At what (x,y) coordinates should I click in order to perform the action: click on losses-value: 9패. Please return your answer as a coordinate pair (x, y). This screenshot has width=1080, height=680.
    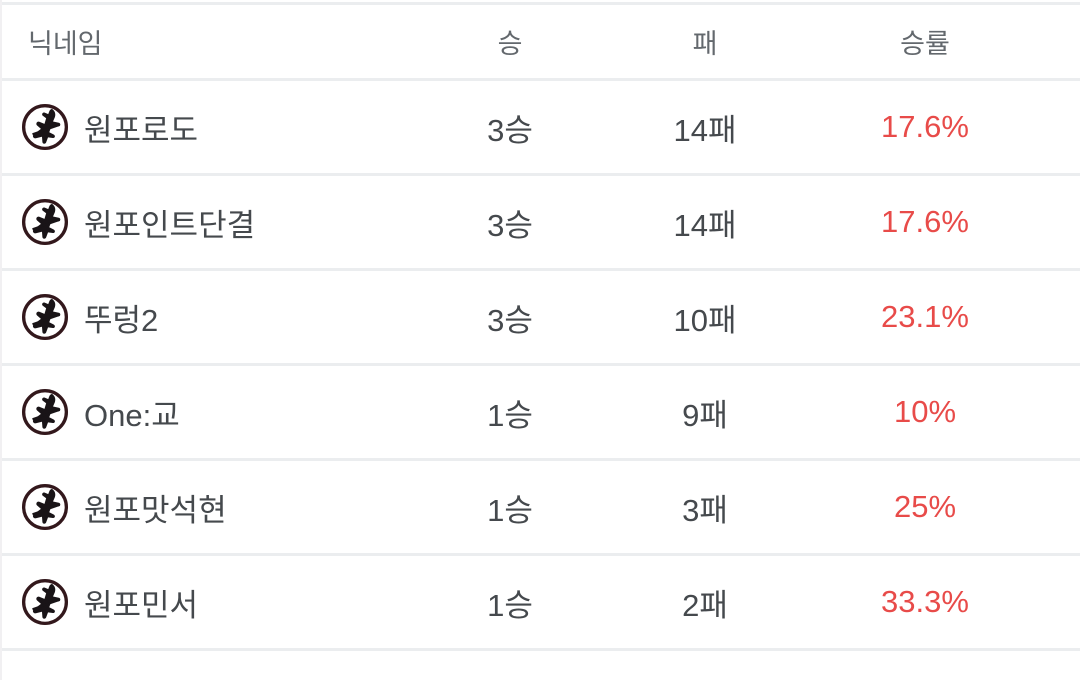
    Looking at the image, I should click on (705, 415).